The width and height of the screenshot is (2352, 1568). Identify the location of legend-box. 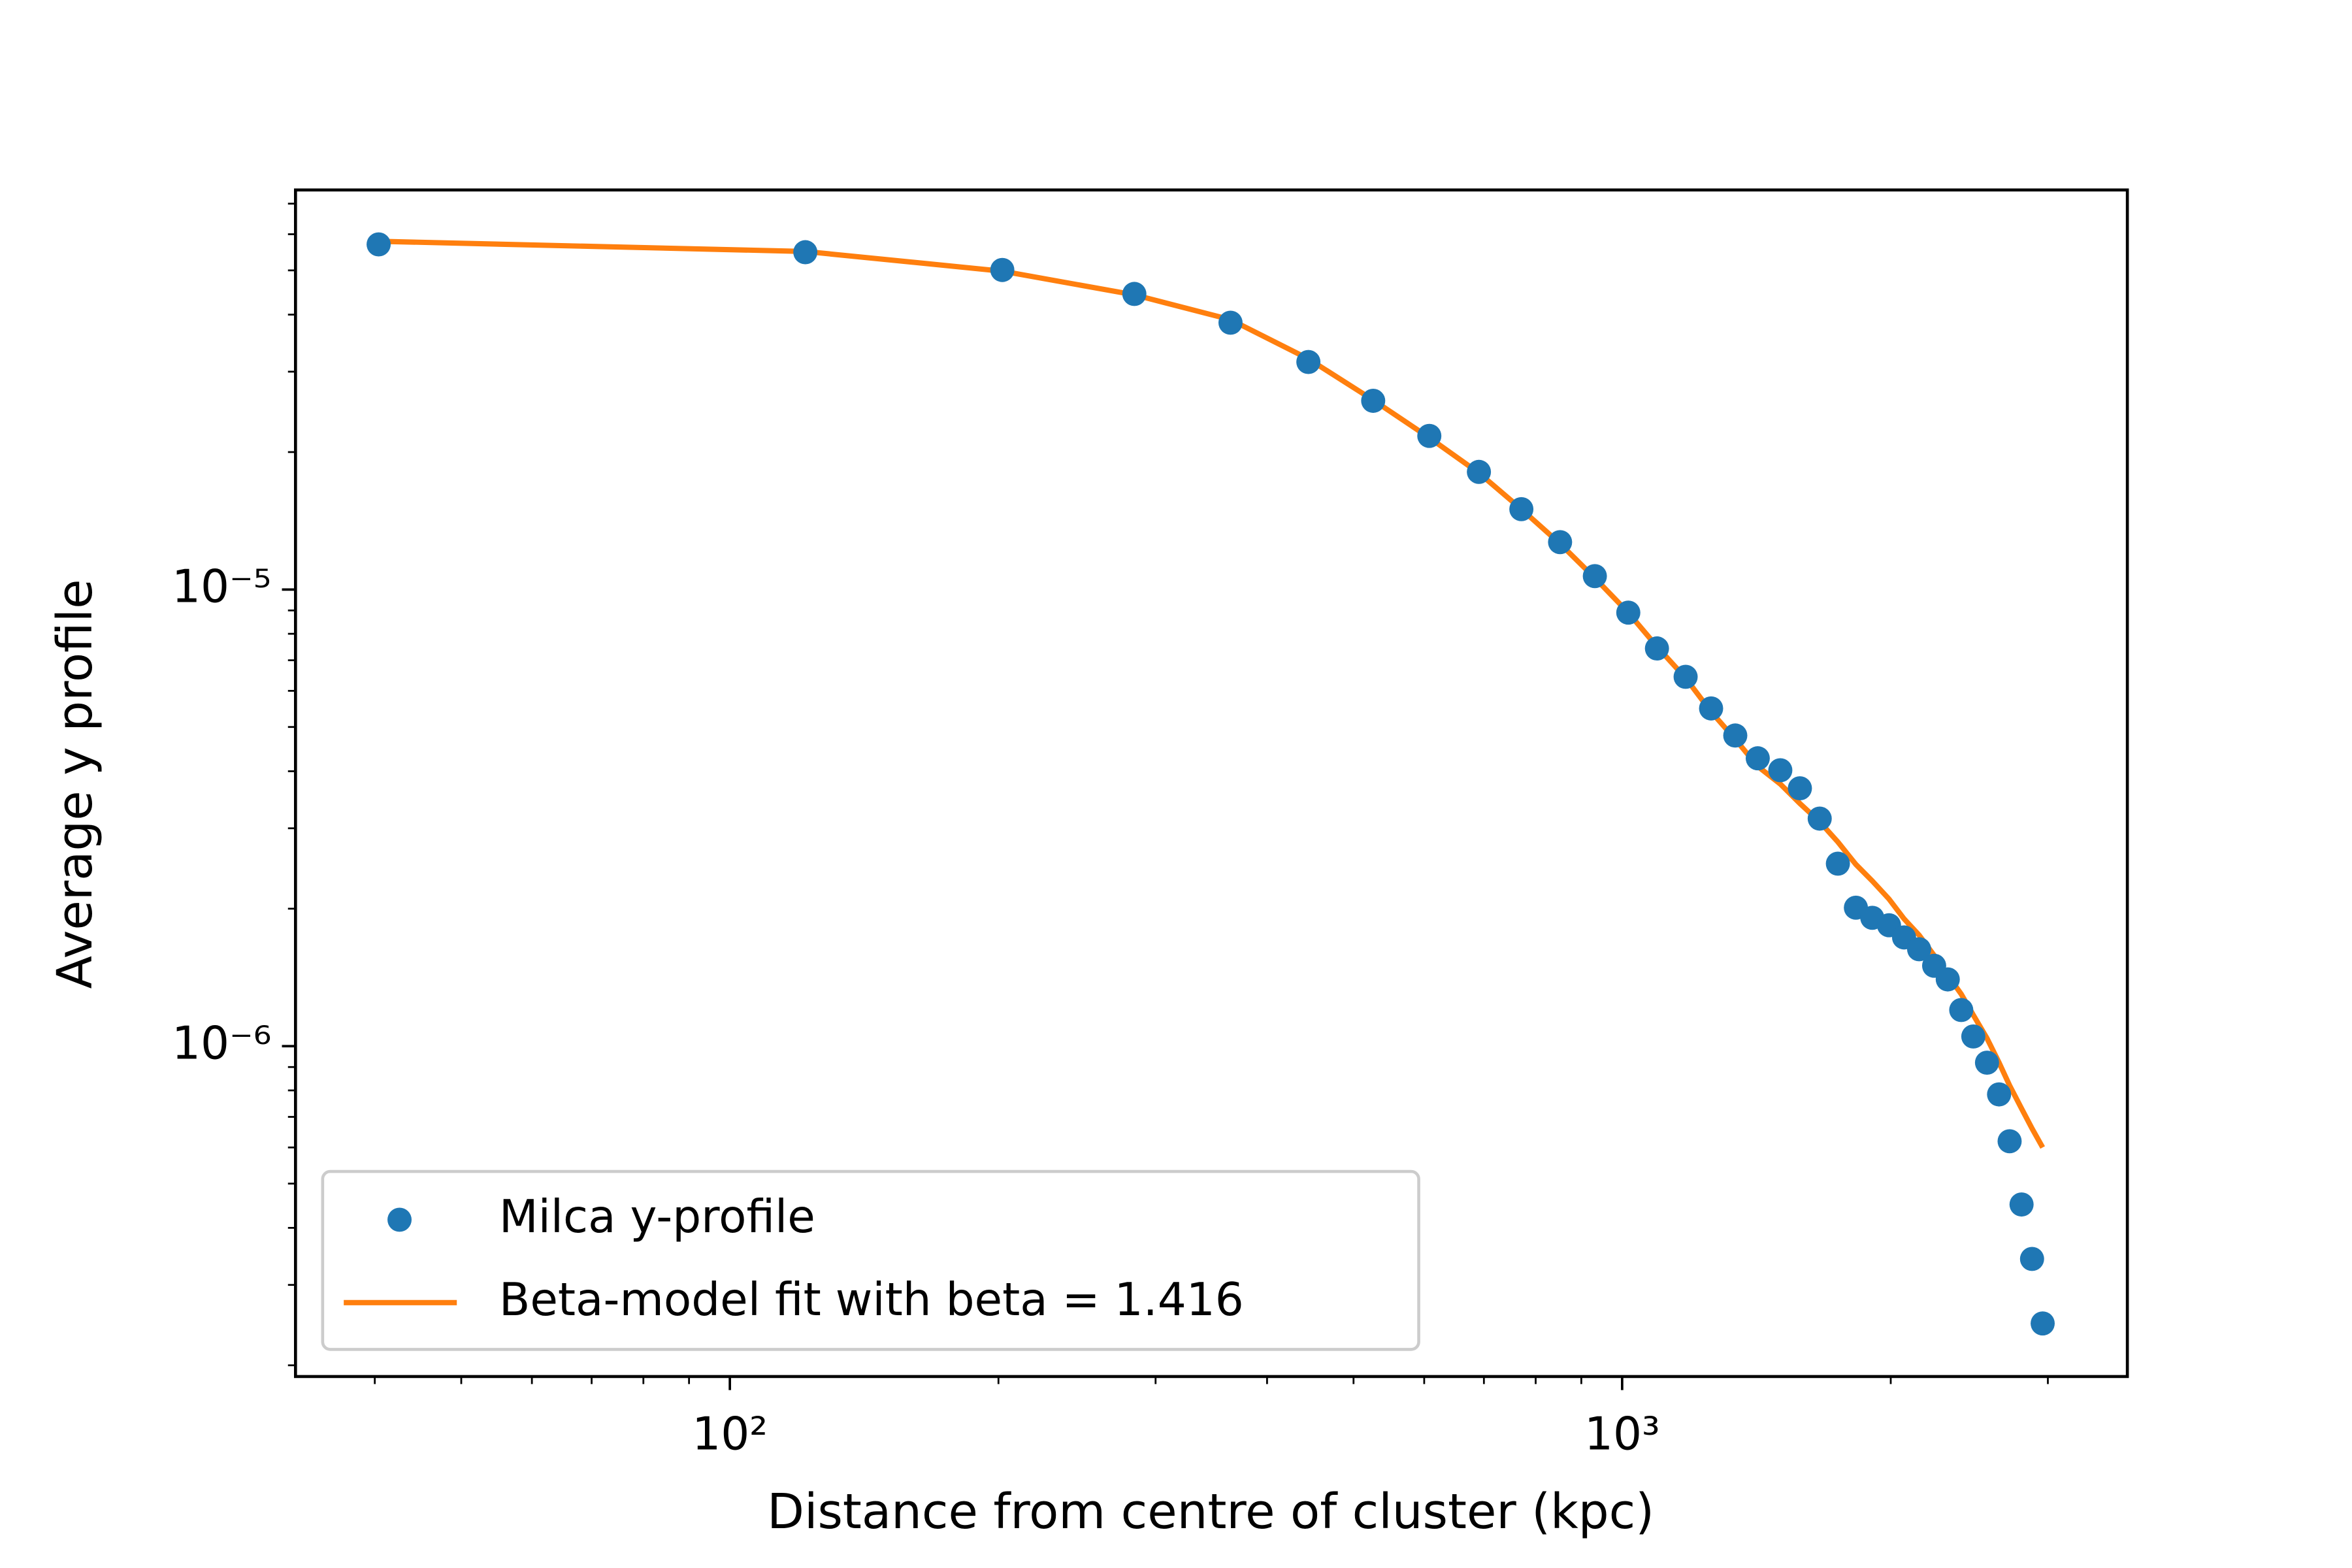
(870, 1260).